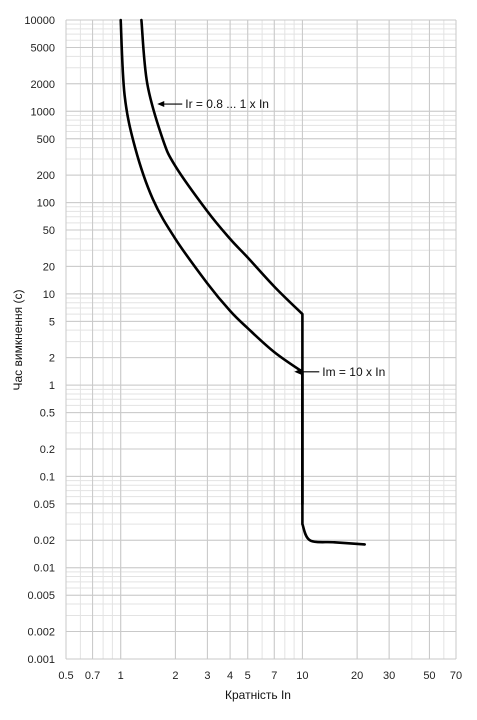 The height and width of the screenshot is (720, 477). Describe the element at coordinates (274, 676) in the screenshot. I see `x-tick-label: 7` at that location.